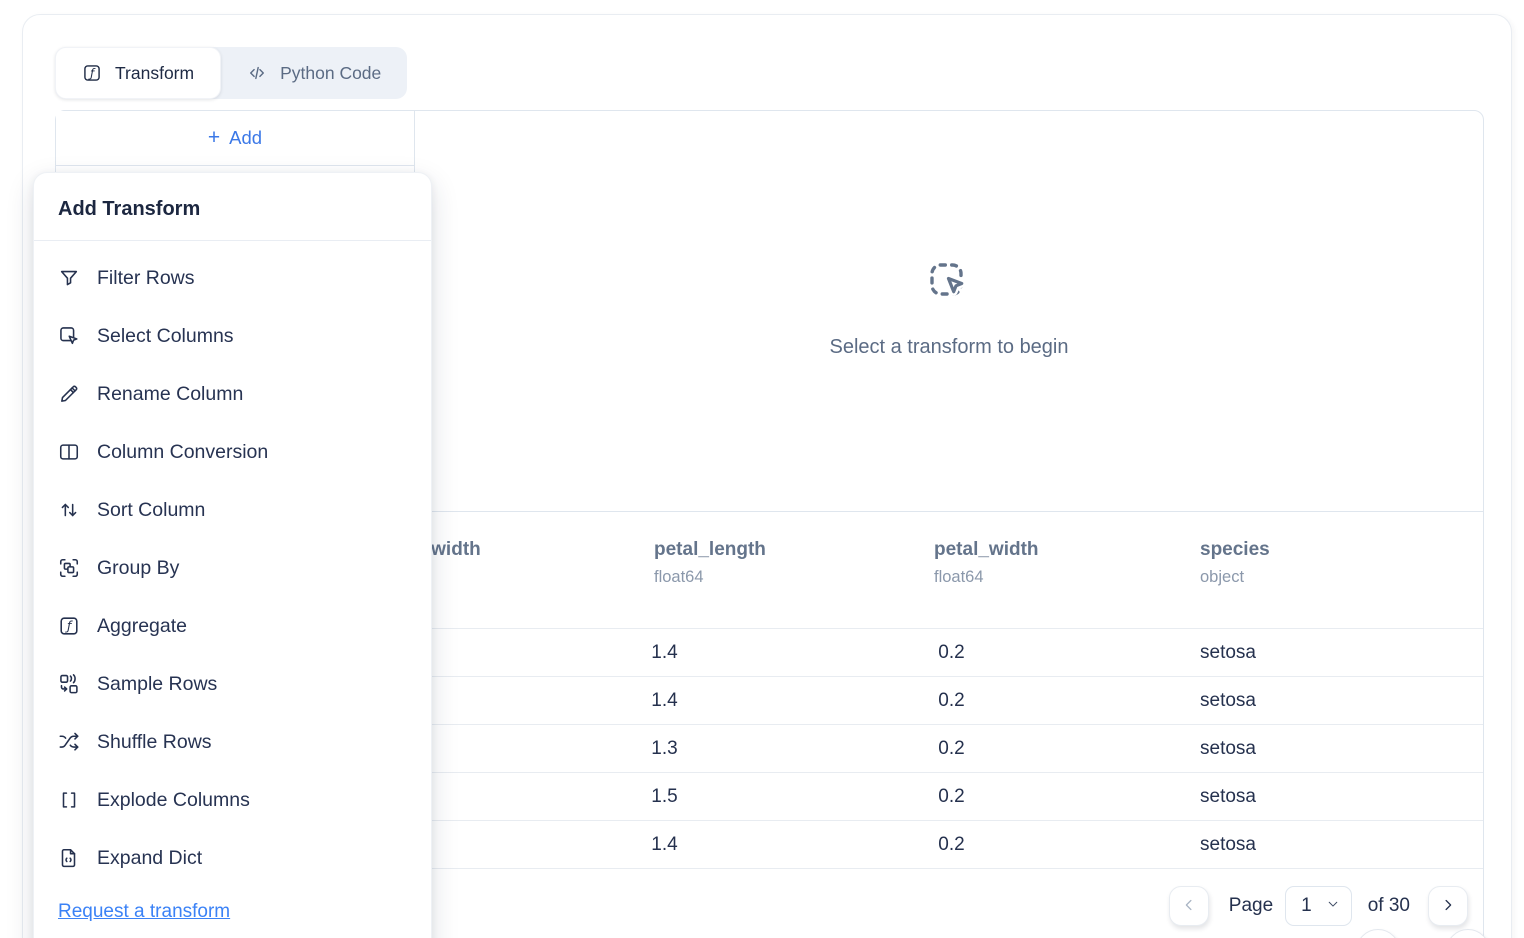 The height and width of the screenshot is (938, 1524). Describe the element at coordinates (155, 72) in the screenshot. I see `tab-transform-label: Transform` at that location.